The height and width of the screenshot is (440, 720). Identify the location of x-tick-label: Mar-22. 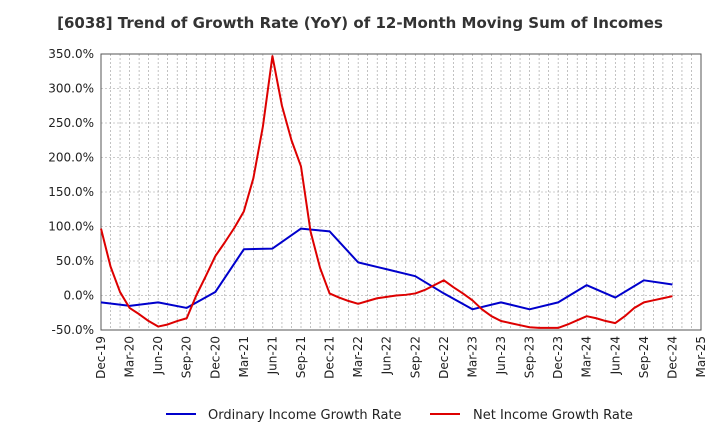
(358, 356).